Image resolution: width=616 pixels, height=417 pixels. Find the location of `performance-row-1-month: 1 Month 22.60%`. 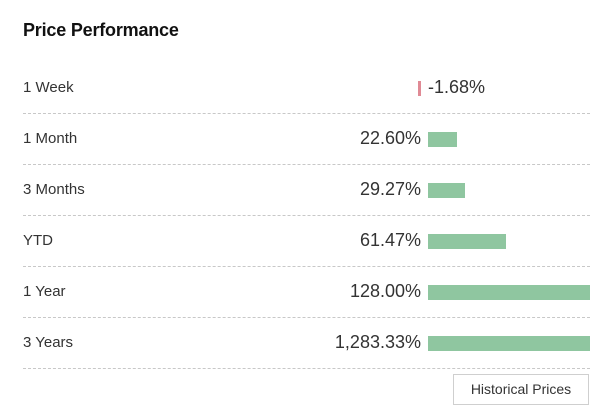

performance-row-1-month: 1 Month 22.60% is located at coordinates (306, 139).